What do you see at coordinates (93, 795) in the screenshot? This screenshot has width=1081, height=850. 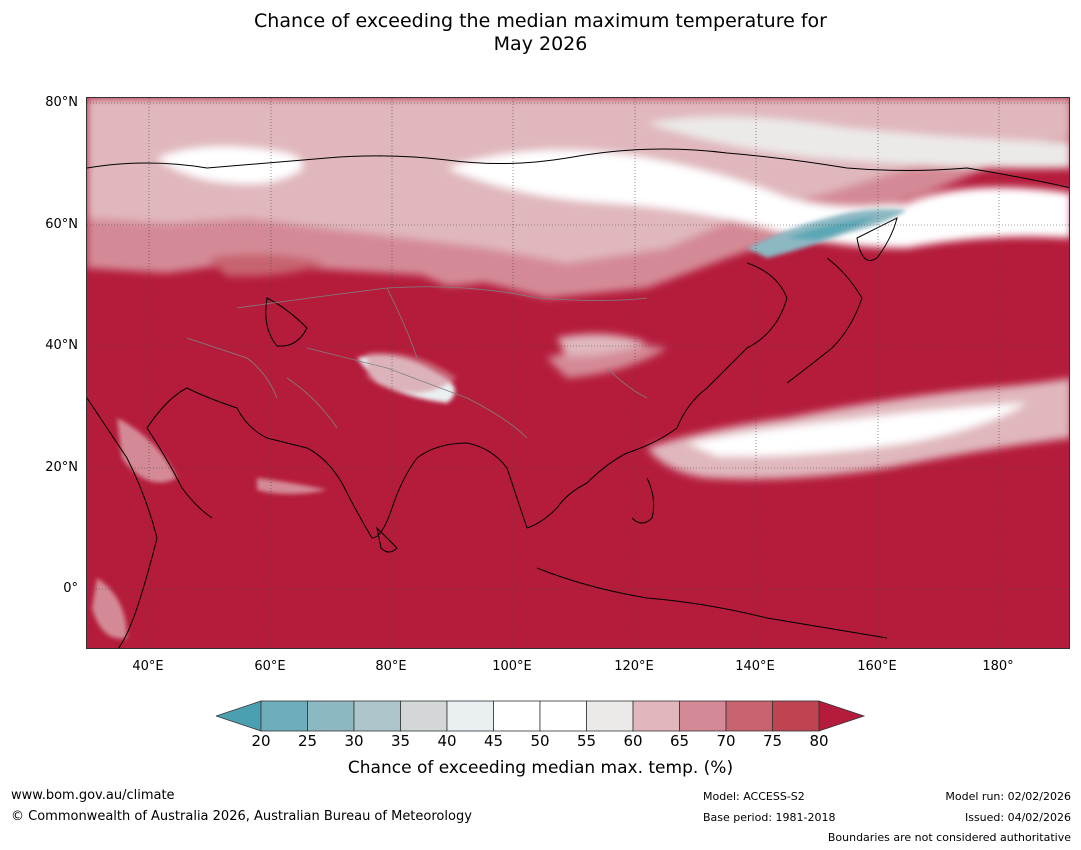 I see `footer-url: www.bom.gov.au/climate` at bounding box center [93, 795].